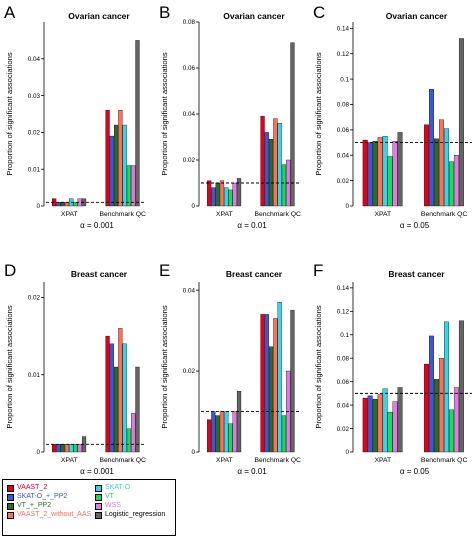  What do you see at coordinates (10, 12) in the screenshot?
I see `panel-label: A` at bounding box center [10, 12].